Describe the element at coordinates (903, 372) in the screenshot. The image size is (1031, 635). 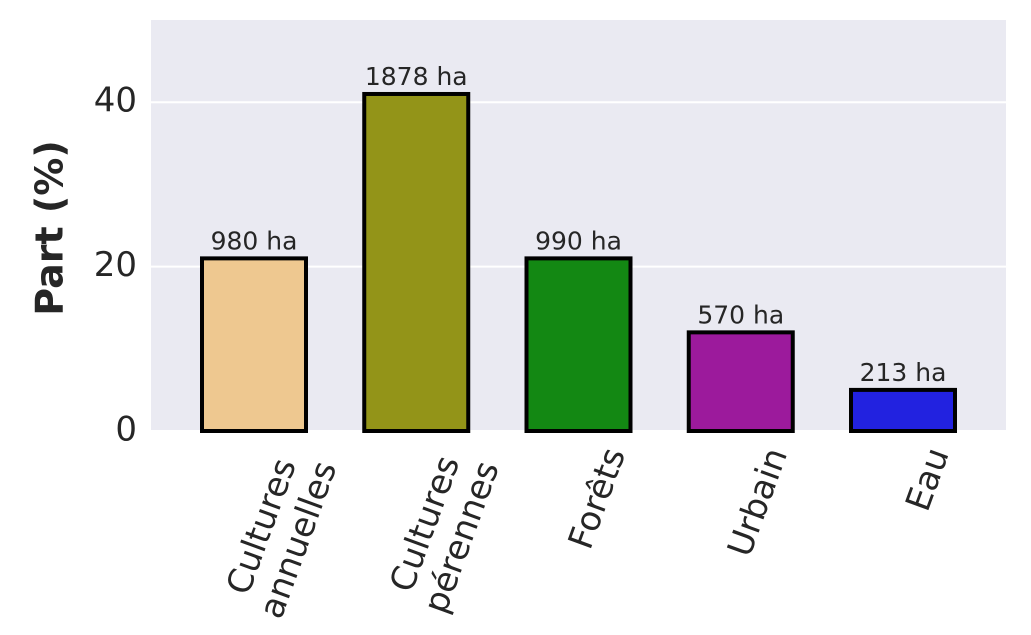
I see `bar-annotation: 213 ha` at that location.